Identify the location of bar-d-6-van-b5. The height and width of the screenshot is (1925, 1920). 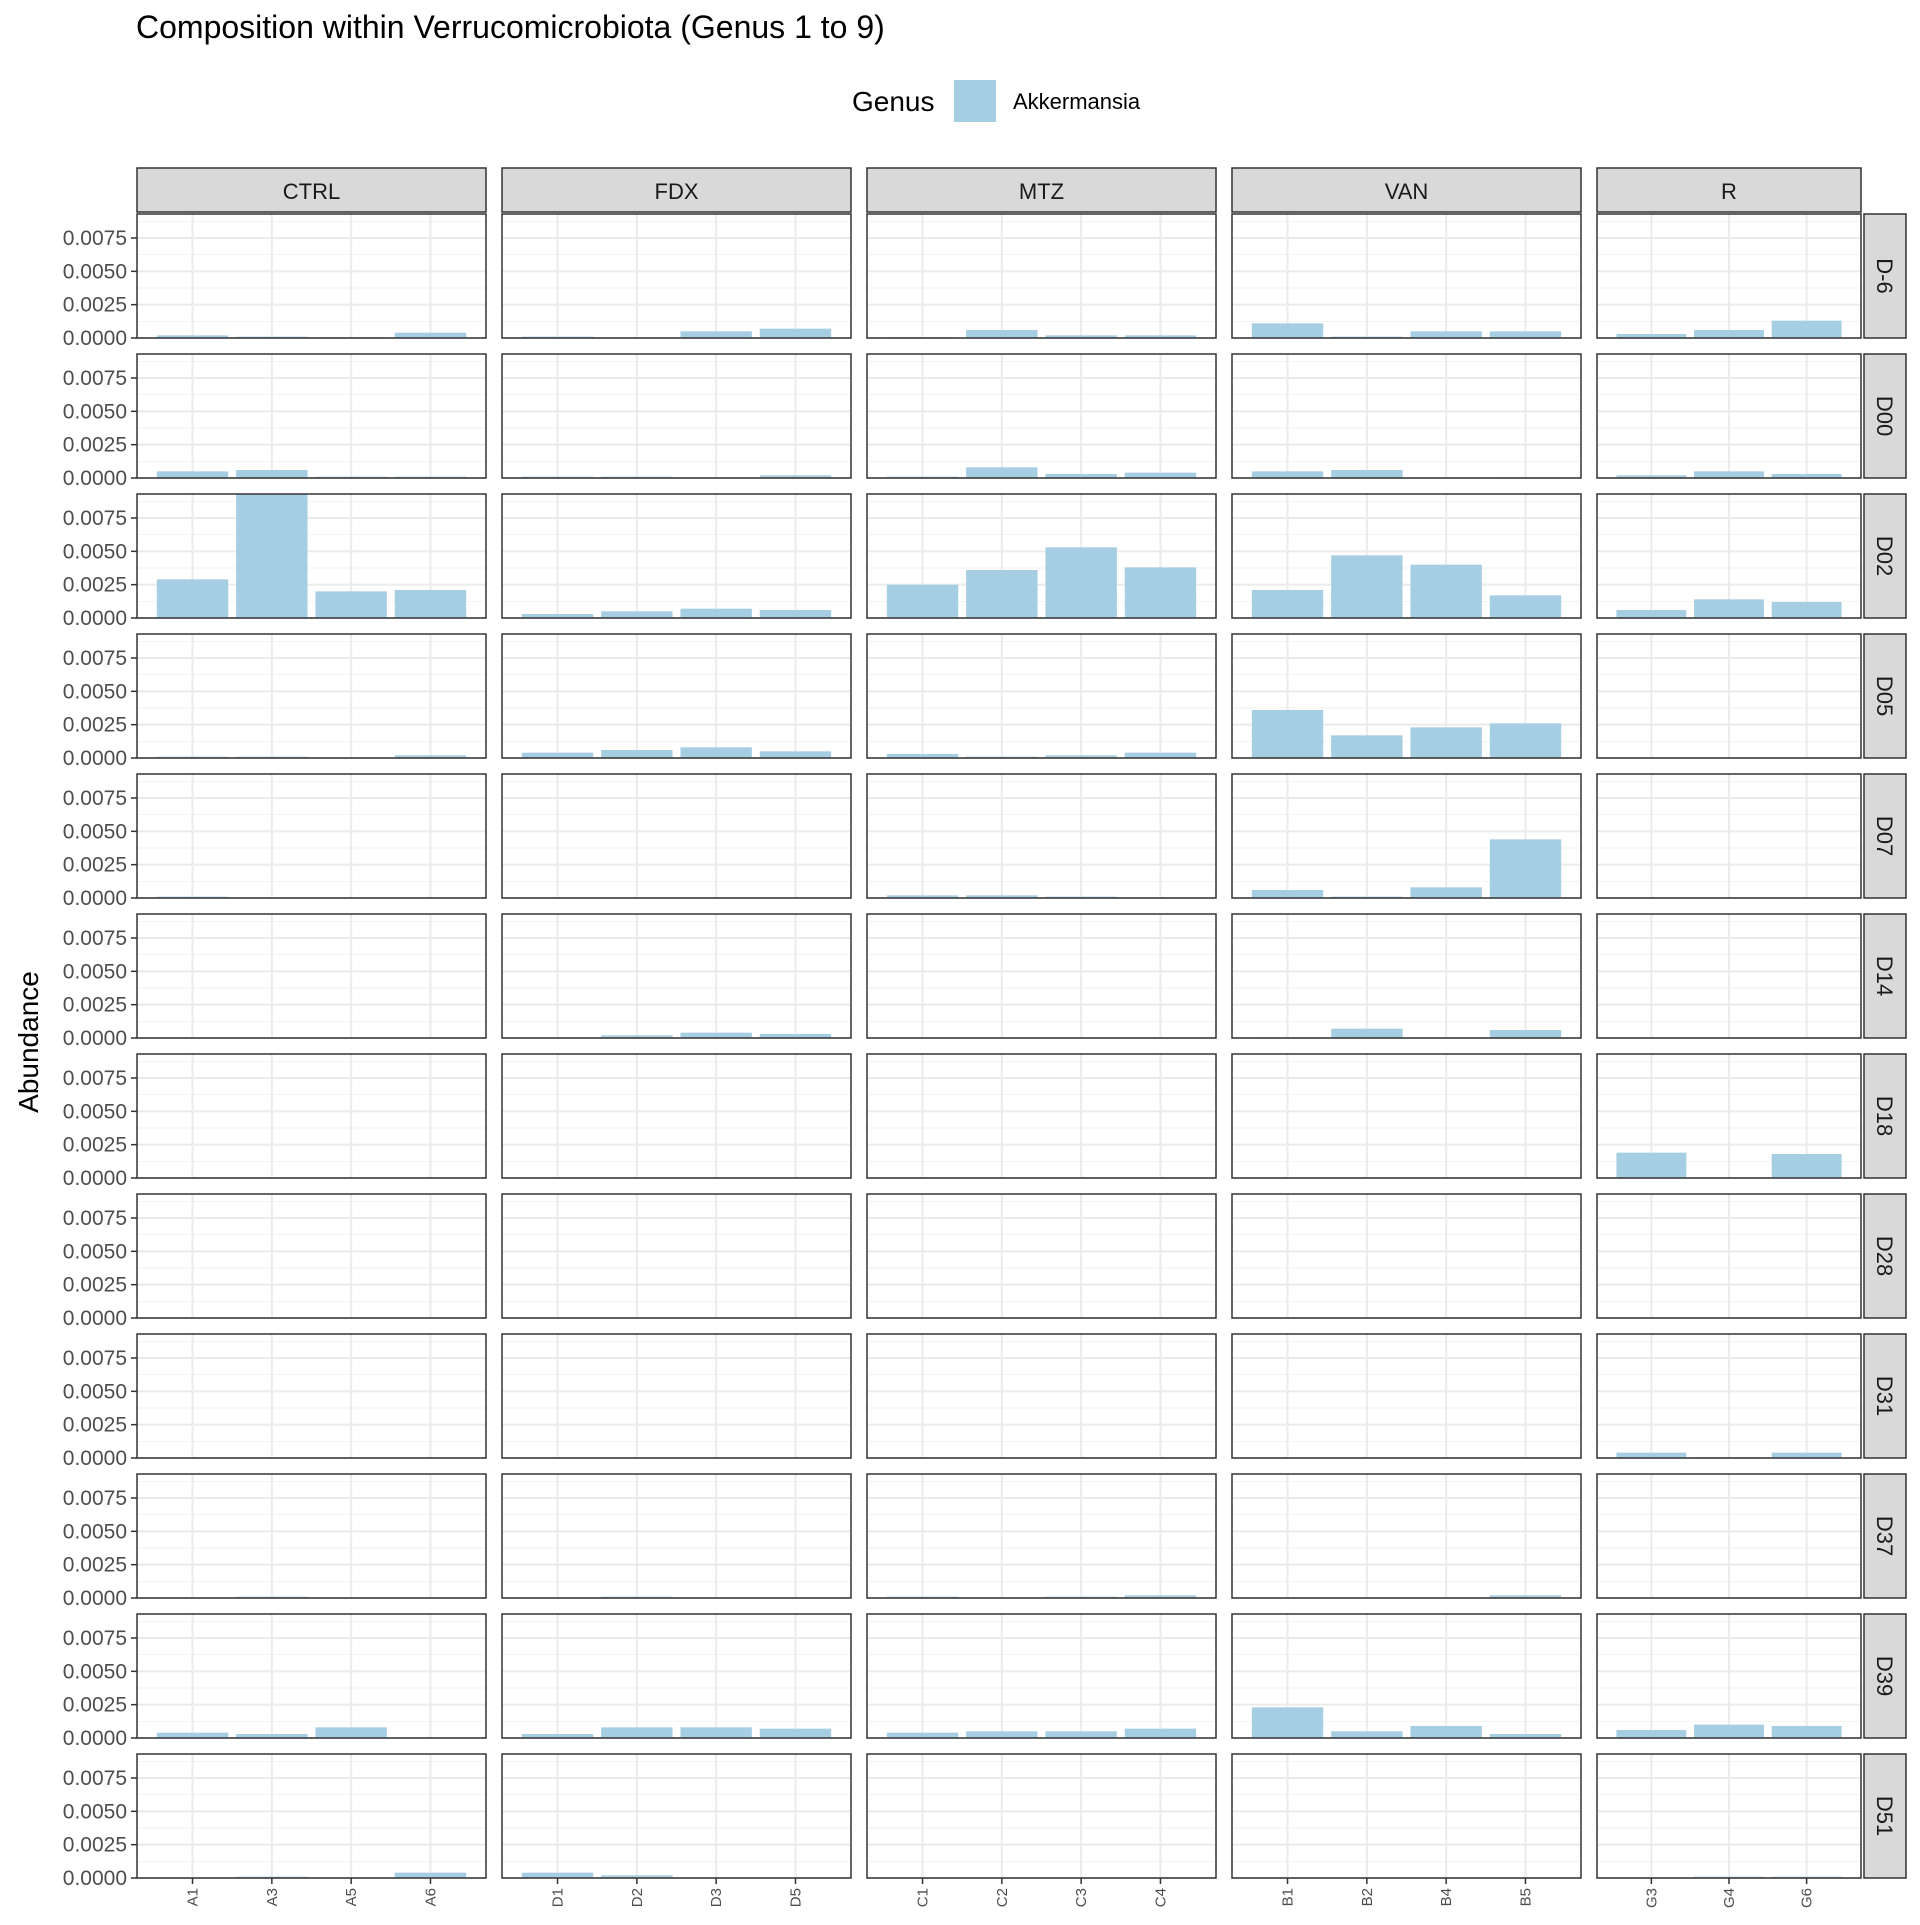
(1525, 334).